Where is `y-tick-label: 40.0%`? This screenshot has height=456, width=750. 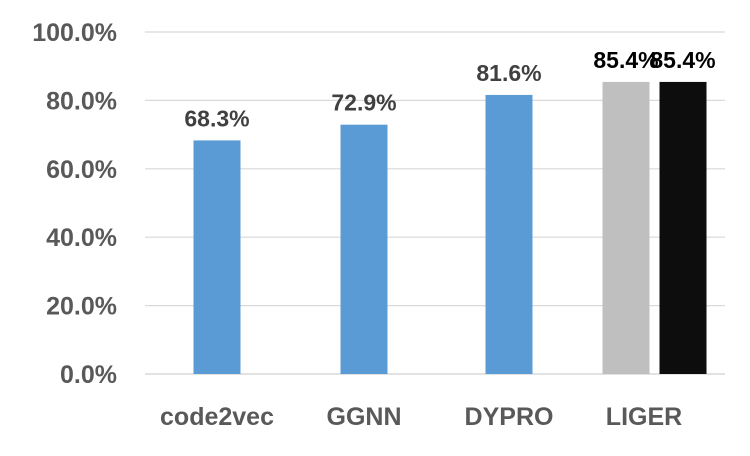
y-tick-label: 40.0% is located at coordinates (81, 238).